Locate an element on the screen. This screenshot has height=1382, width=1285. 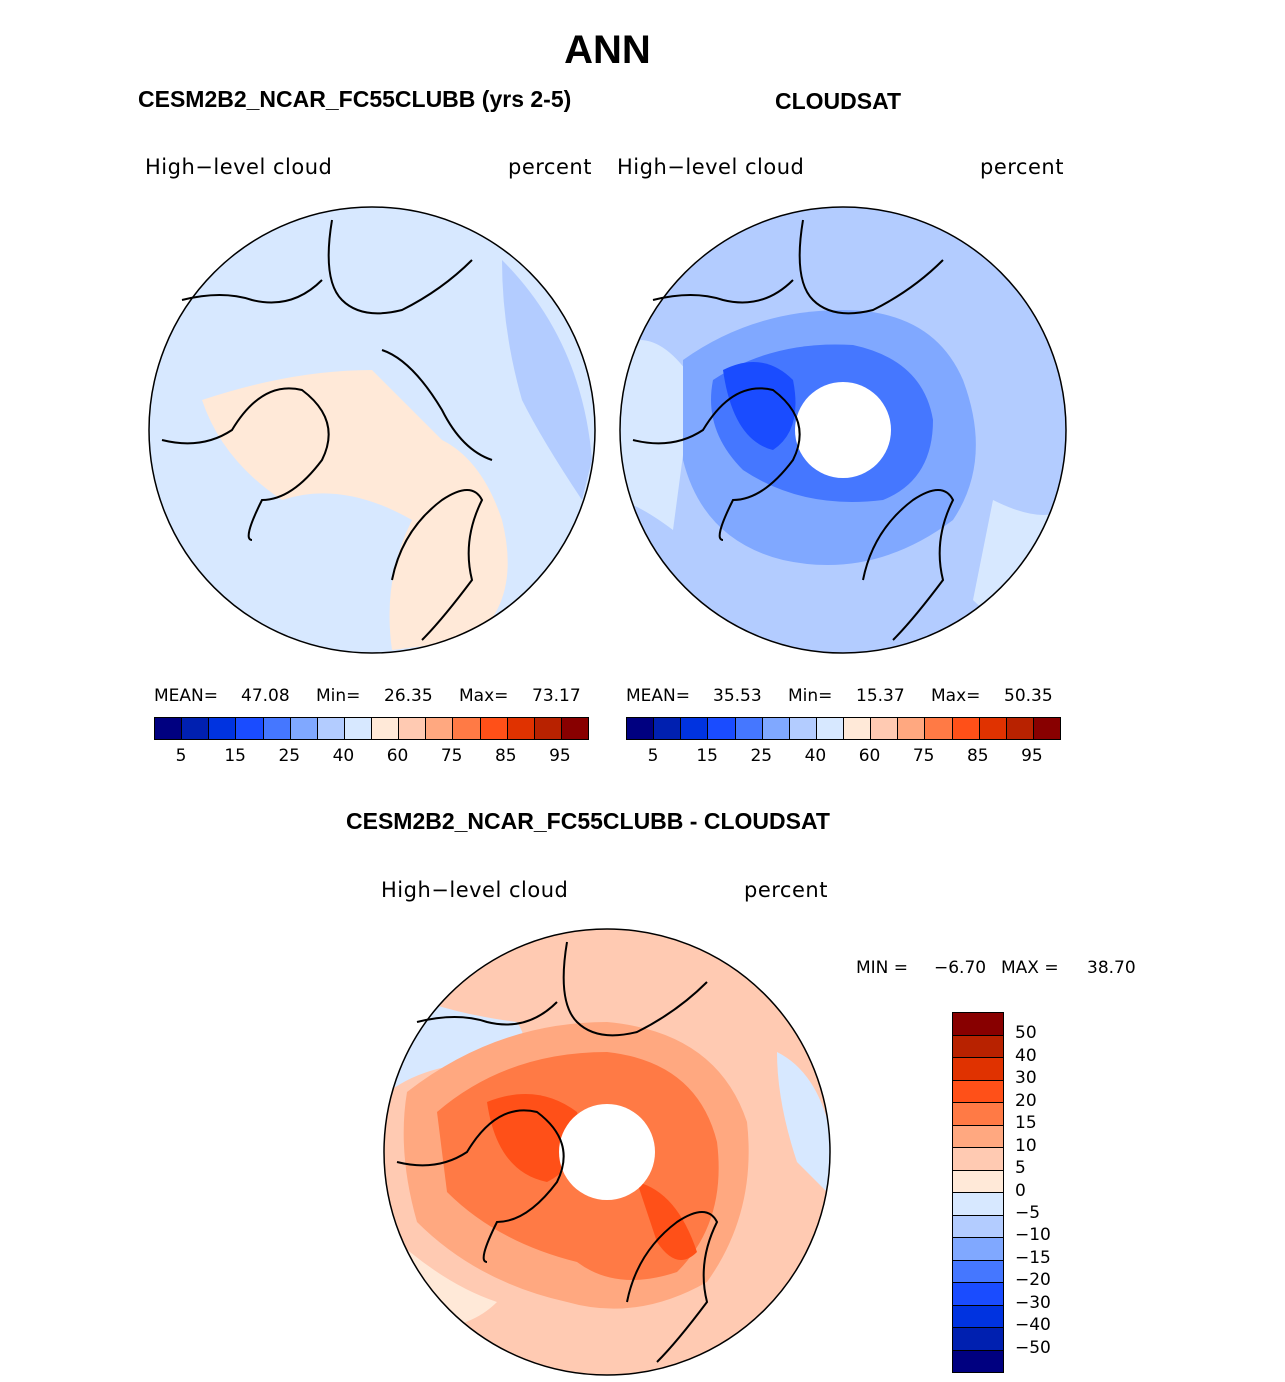
colorbar-tick-label: −10 is located at coordinates (1033, 1235).